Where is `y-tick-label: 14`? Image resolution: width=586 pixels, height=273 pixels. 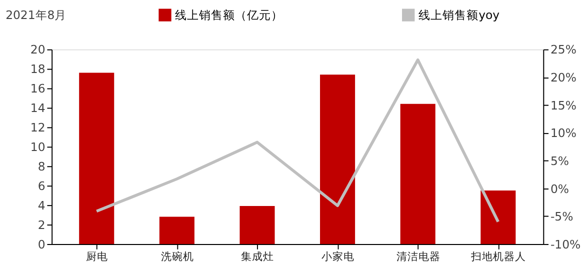 y-tick-label: 14 is located at coordinates (38, 108).